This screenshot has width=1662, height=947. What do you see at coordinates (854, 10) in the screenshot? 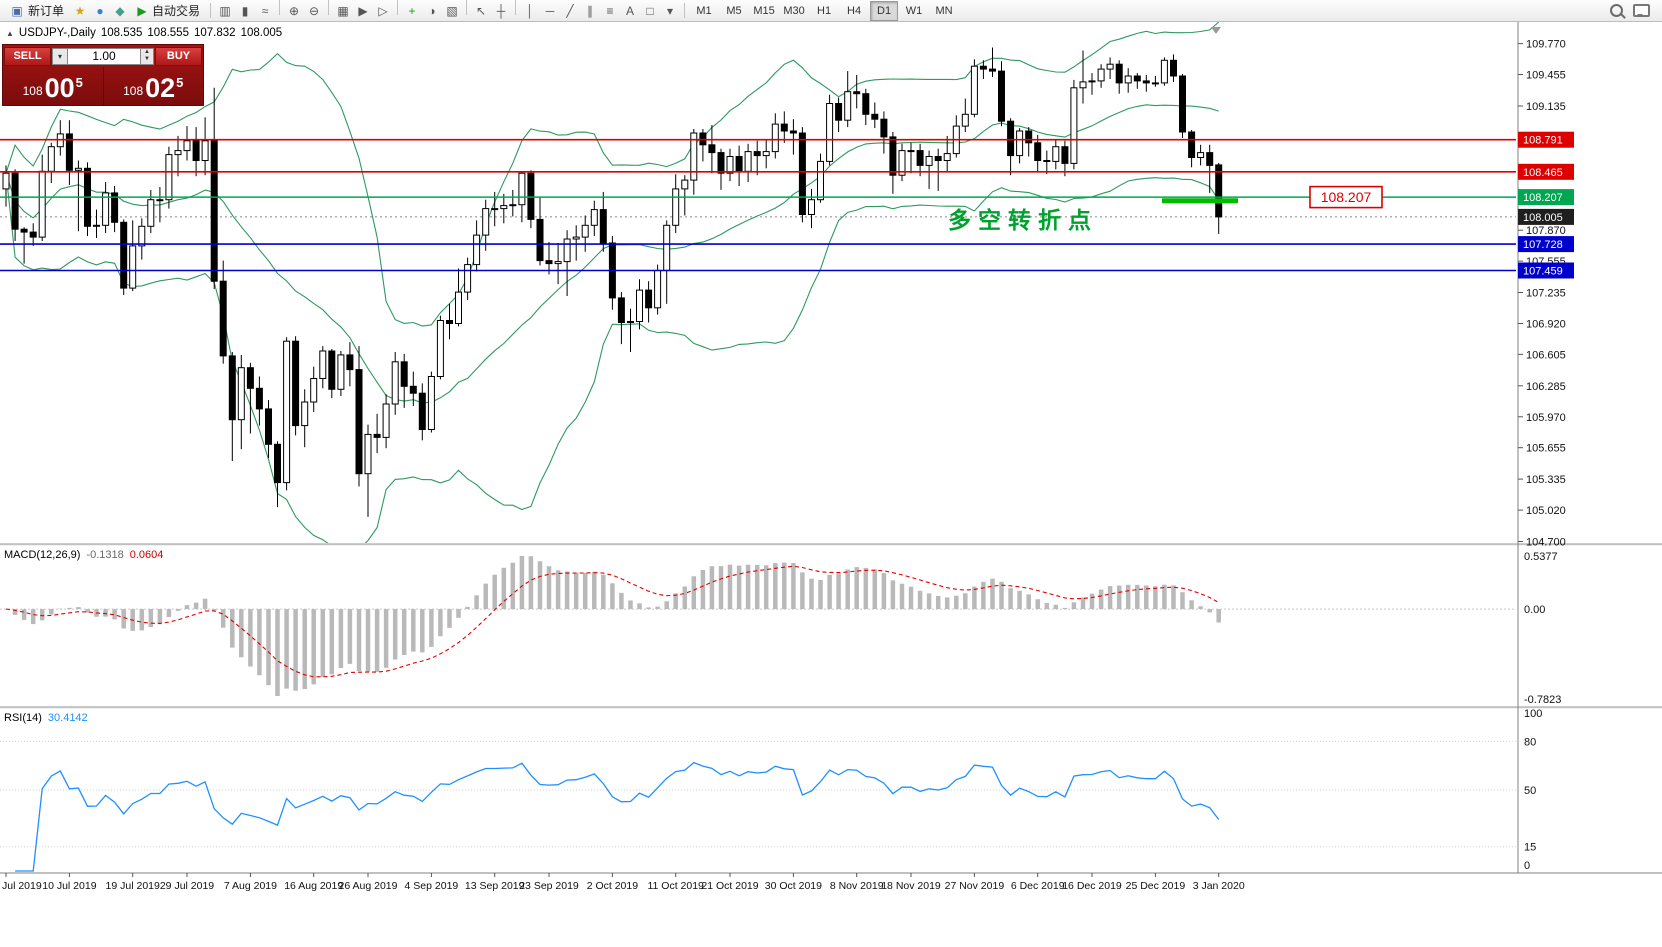
I see `timeframe-h4: H4` at bounding box center [854, 10].